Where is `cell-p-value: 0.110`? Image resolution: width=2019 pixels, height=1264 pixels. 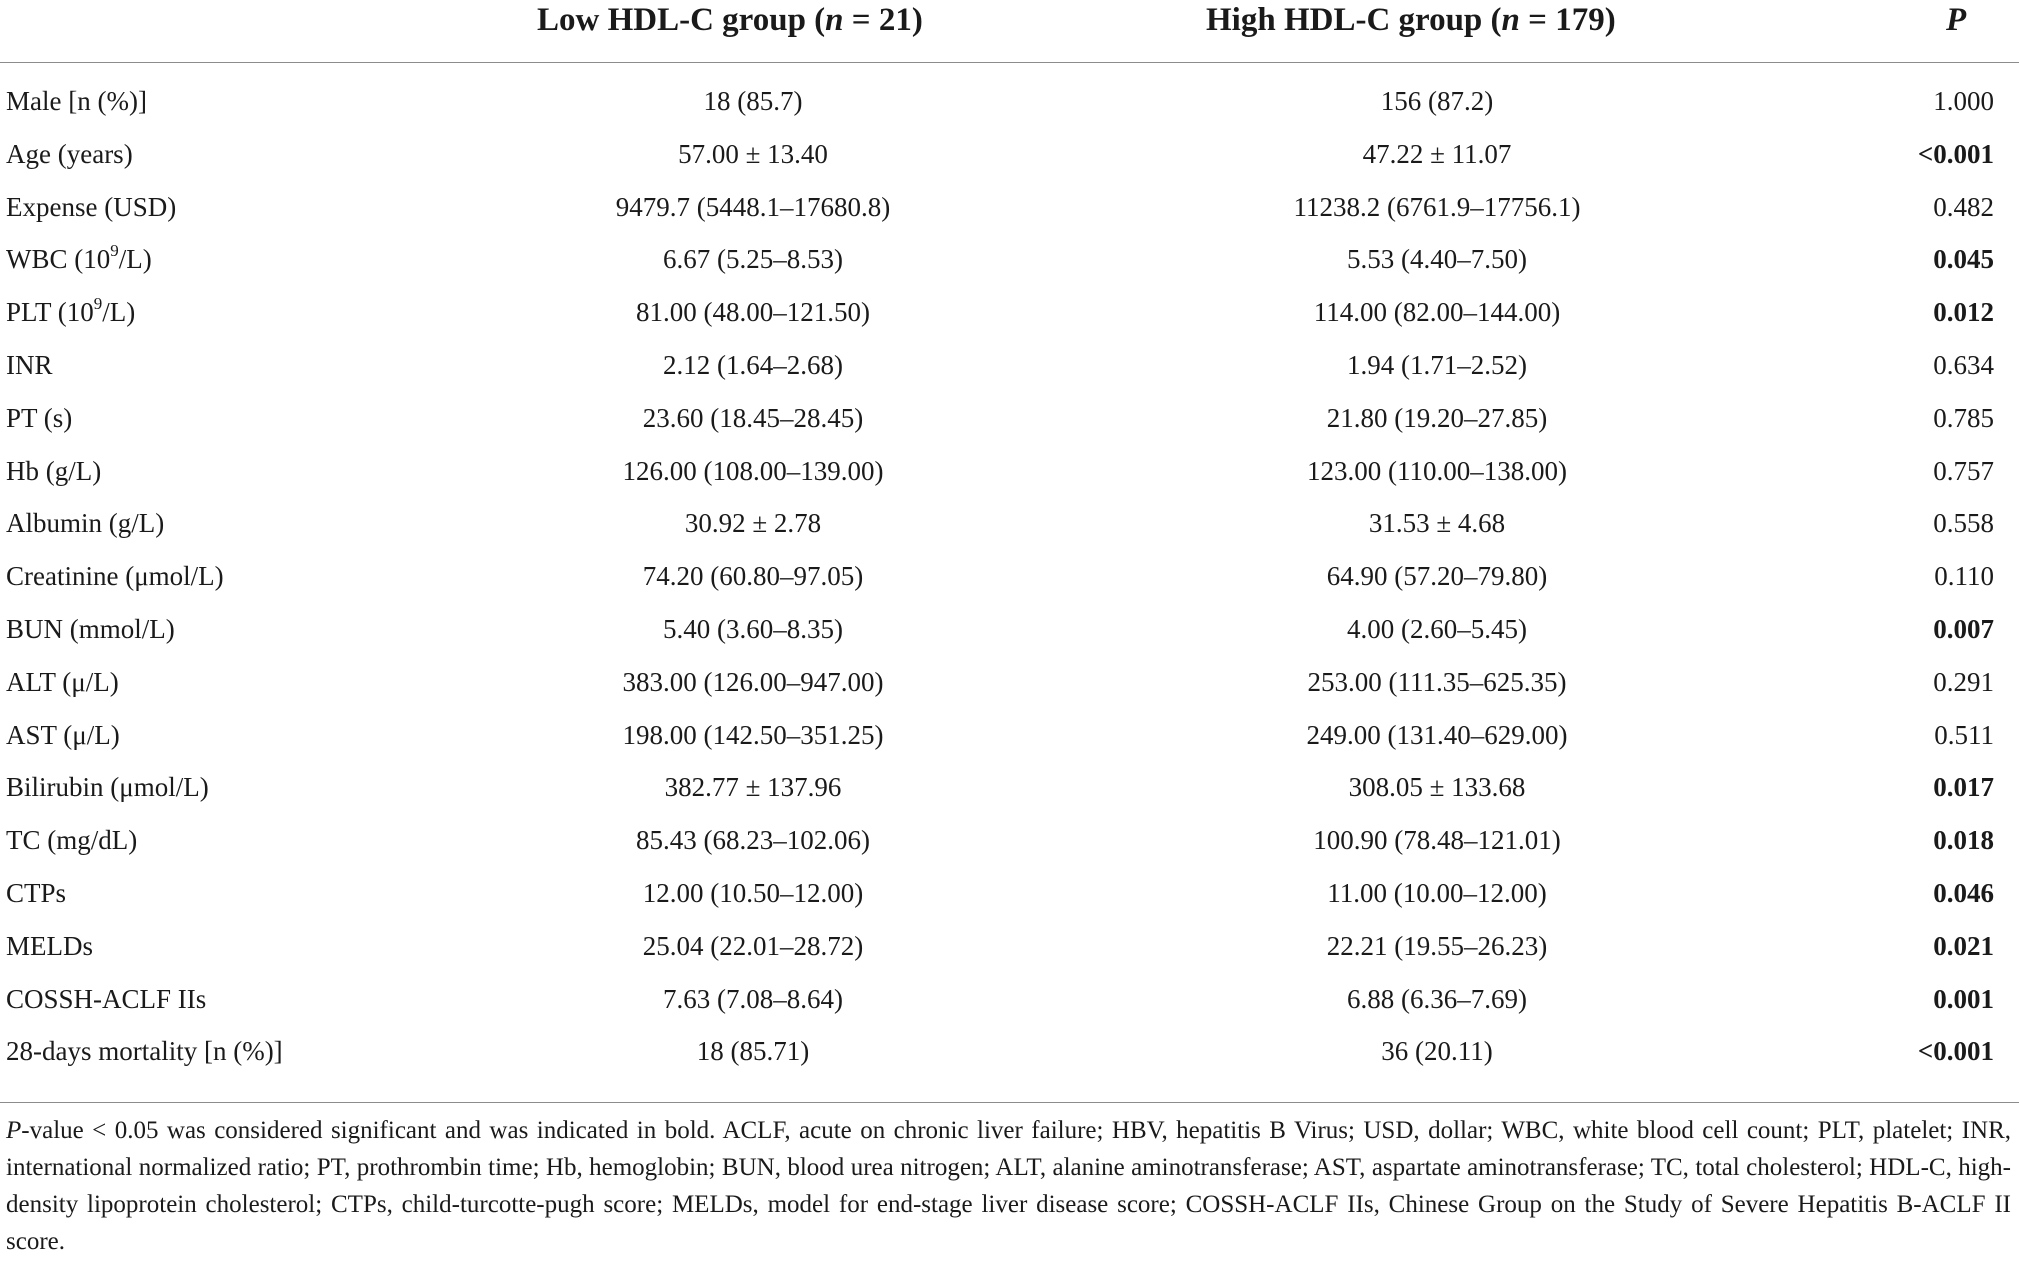 cell-p-value: 0.110 is located at coordinates (1964, 576).